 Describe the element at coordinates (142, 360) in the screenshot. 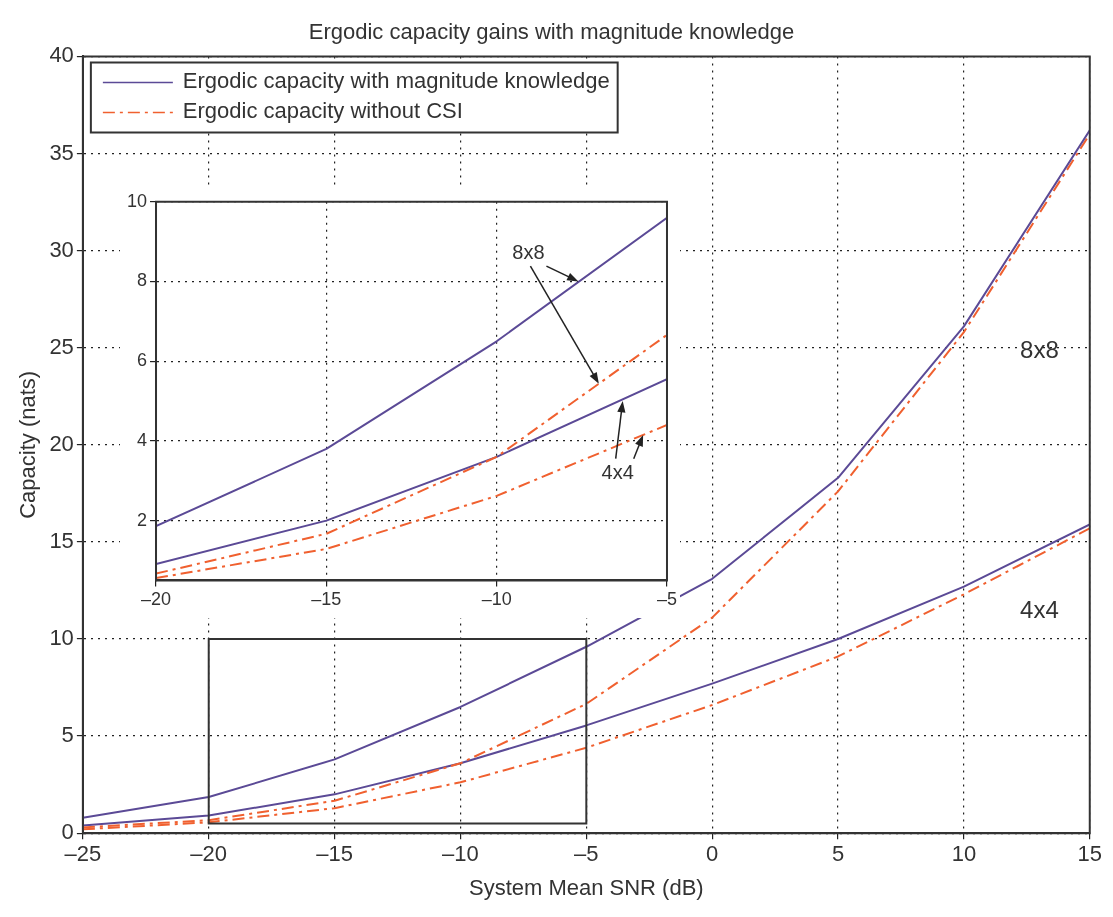

I see `y-tick-label: 6` at that location.